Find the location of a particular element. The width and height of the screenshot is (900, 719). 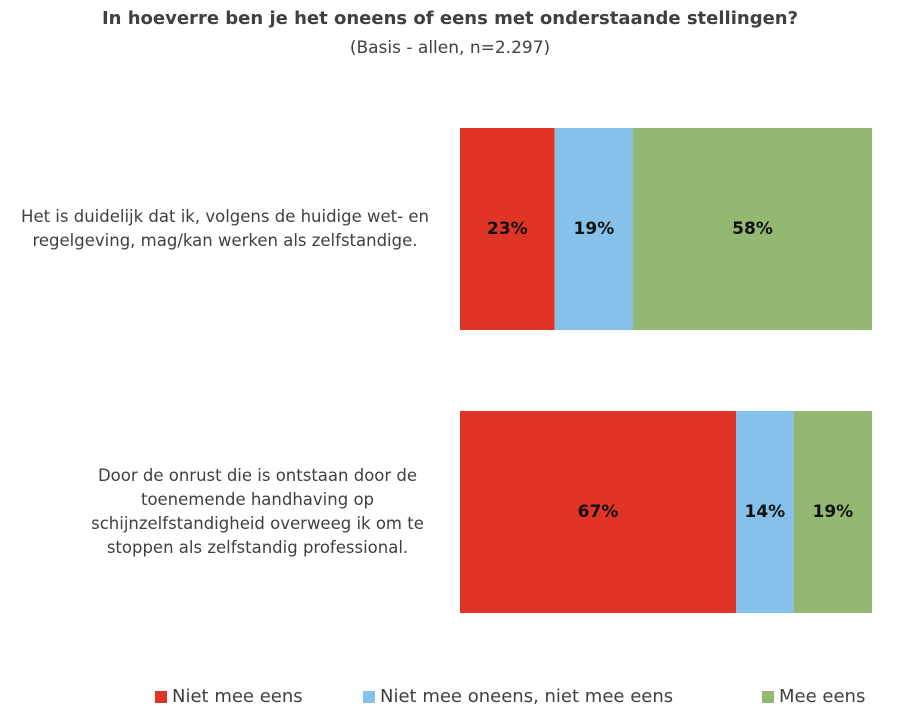

legend-label: Niet mee oneens, niet mee eens is located at coordinates (526, 696).